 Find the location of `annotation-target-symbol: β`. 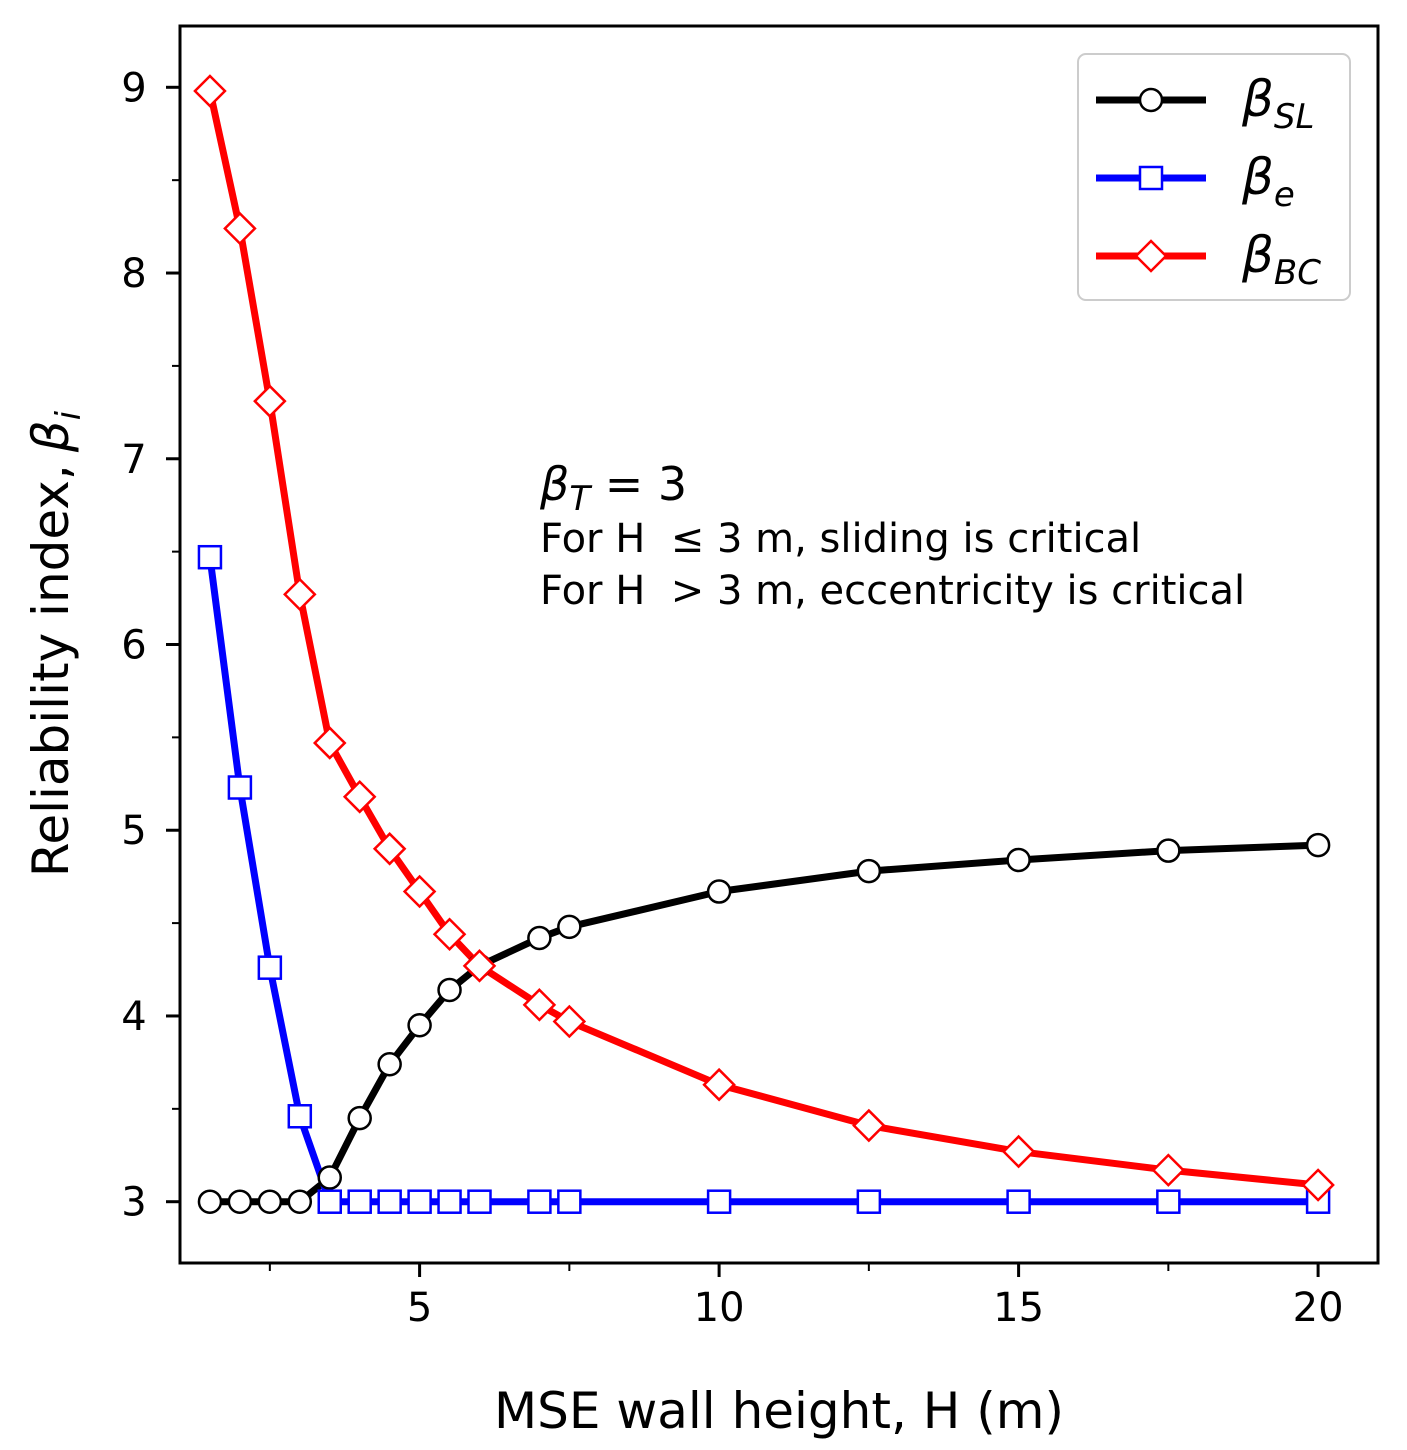

annotation-target-symbol: β is located at coordinates (554, 484).